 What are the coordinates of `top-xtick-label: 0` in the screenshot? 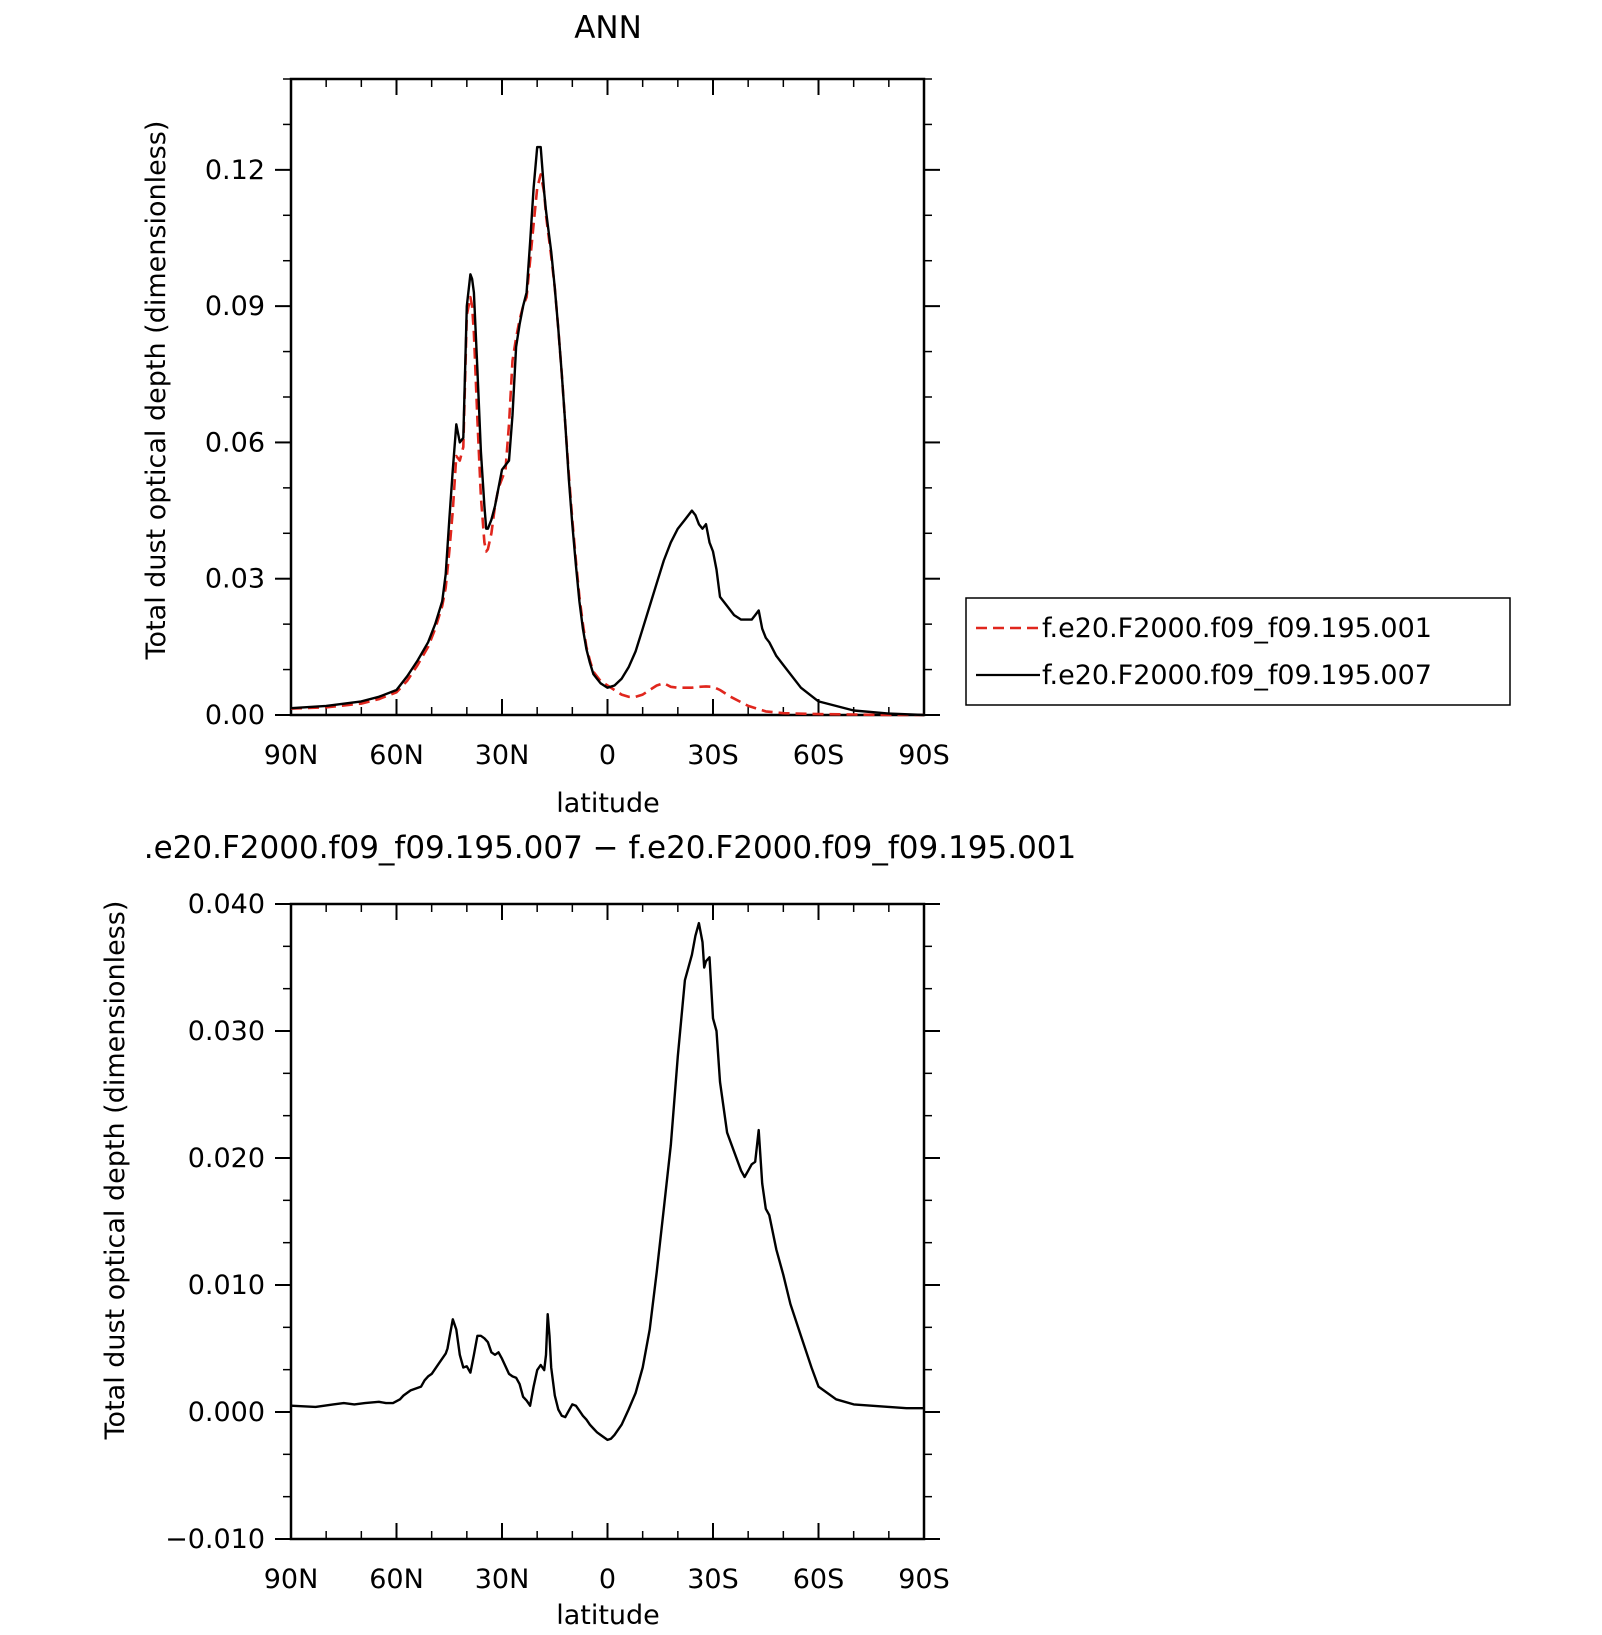 It's located at (607, 755).